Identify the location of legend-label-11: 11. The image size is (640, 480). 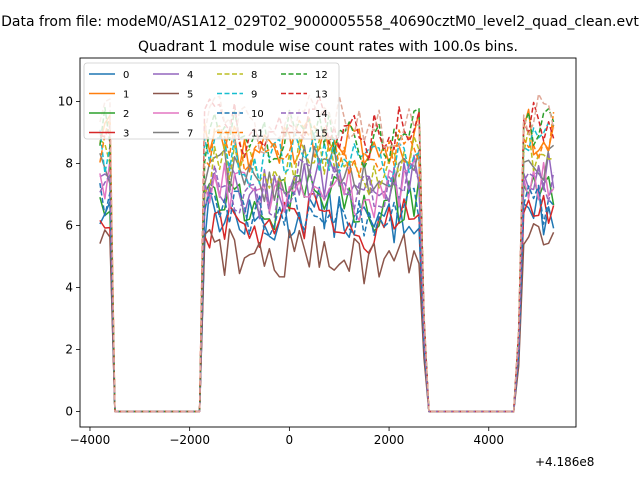
(257, 134).